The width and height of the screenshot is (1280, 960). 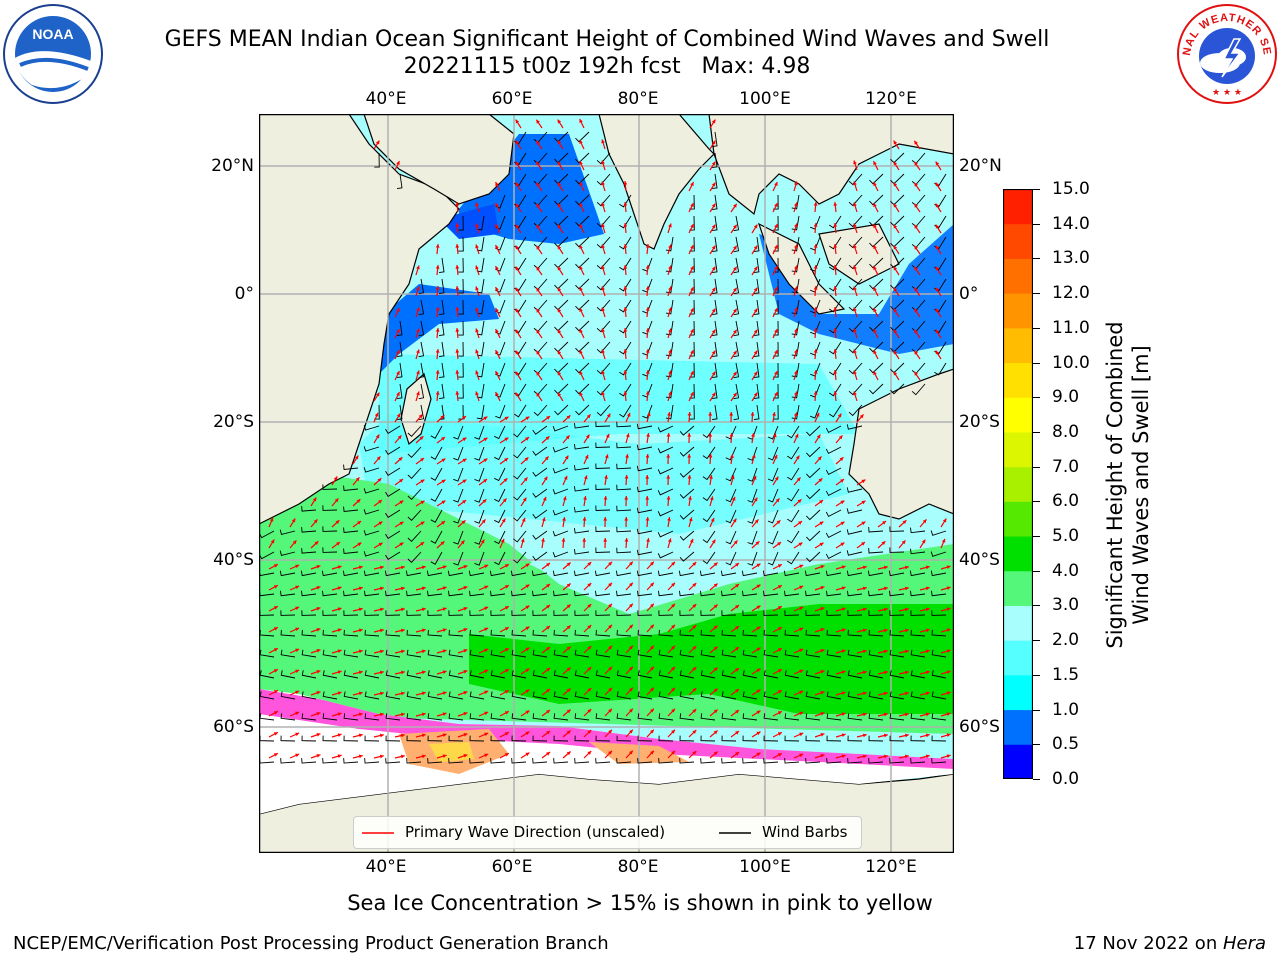 What do you see at coordinates (439, 159) in the screenshot?
I see `arabian-peninsula` at bounding box center [439, 159].